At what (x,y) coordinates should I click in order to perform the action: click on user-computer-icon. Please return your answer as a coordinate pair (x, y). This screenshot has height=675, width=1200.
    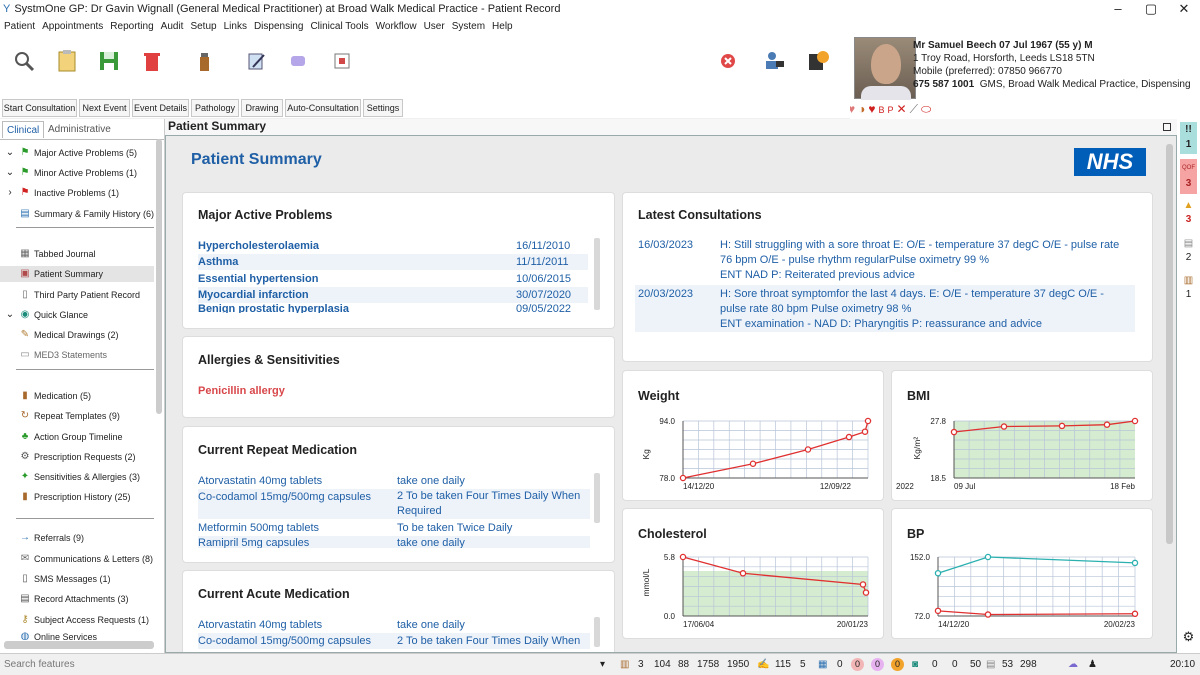
    Looking at the image, I should click on (774, 61).